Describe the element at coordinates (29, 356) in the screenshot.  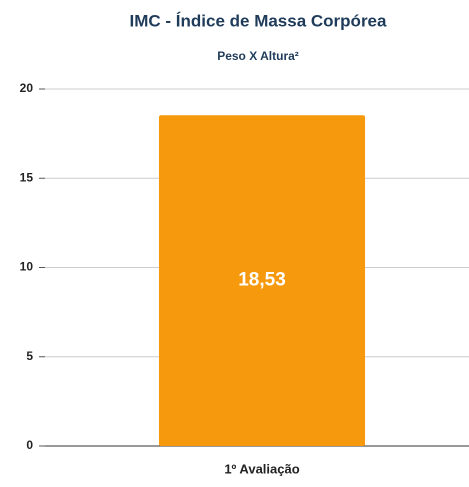
I see `y-tick-label: 5` at that location.